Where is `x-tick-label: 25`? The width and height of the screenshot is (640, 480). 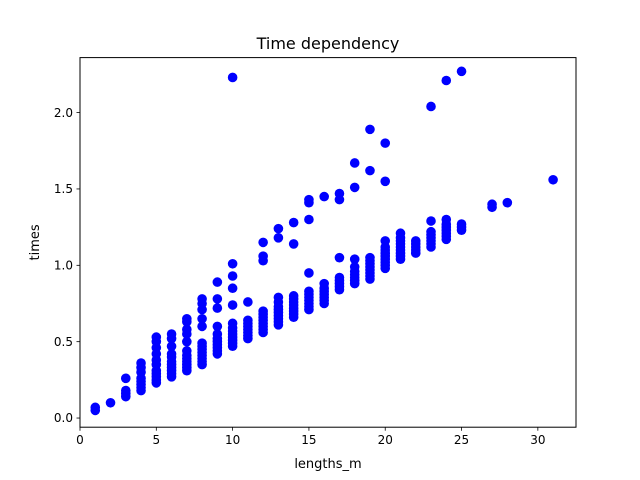 x-tick-label: 25 is located at coordinates (461, 440).